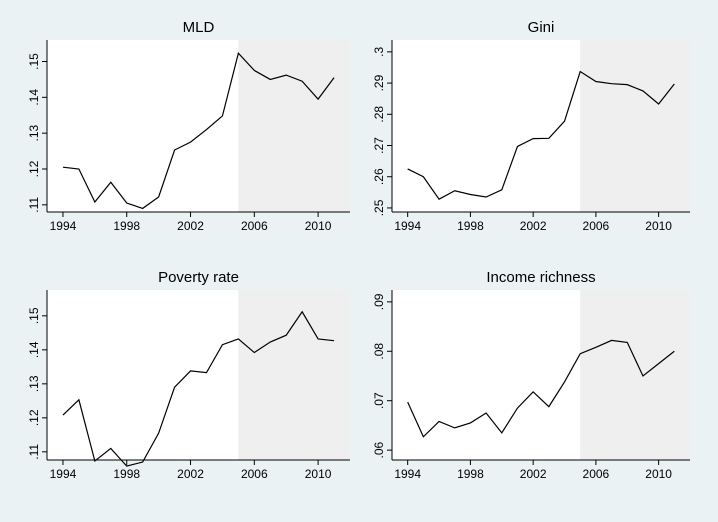 The image size is (718, 522). I want to click on y-tick-label: .08, so click(379, 351).